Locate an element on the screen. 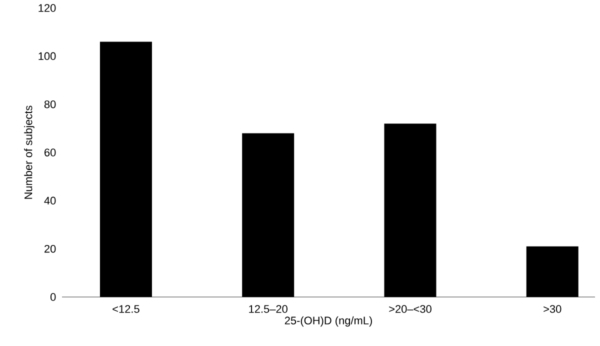  y-tick-label: 0 is located at coordinates (53, 297).